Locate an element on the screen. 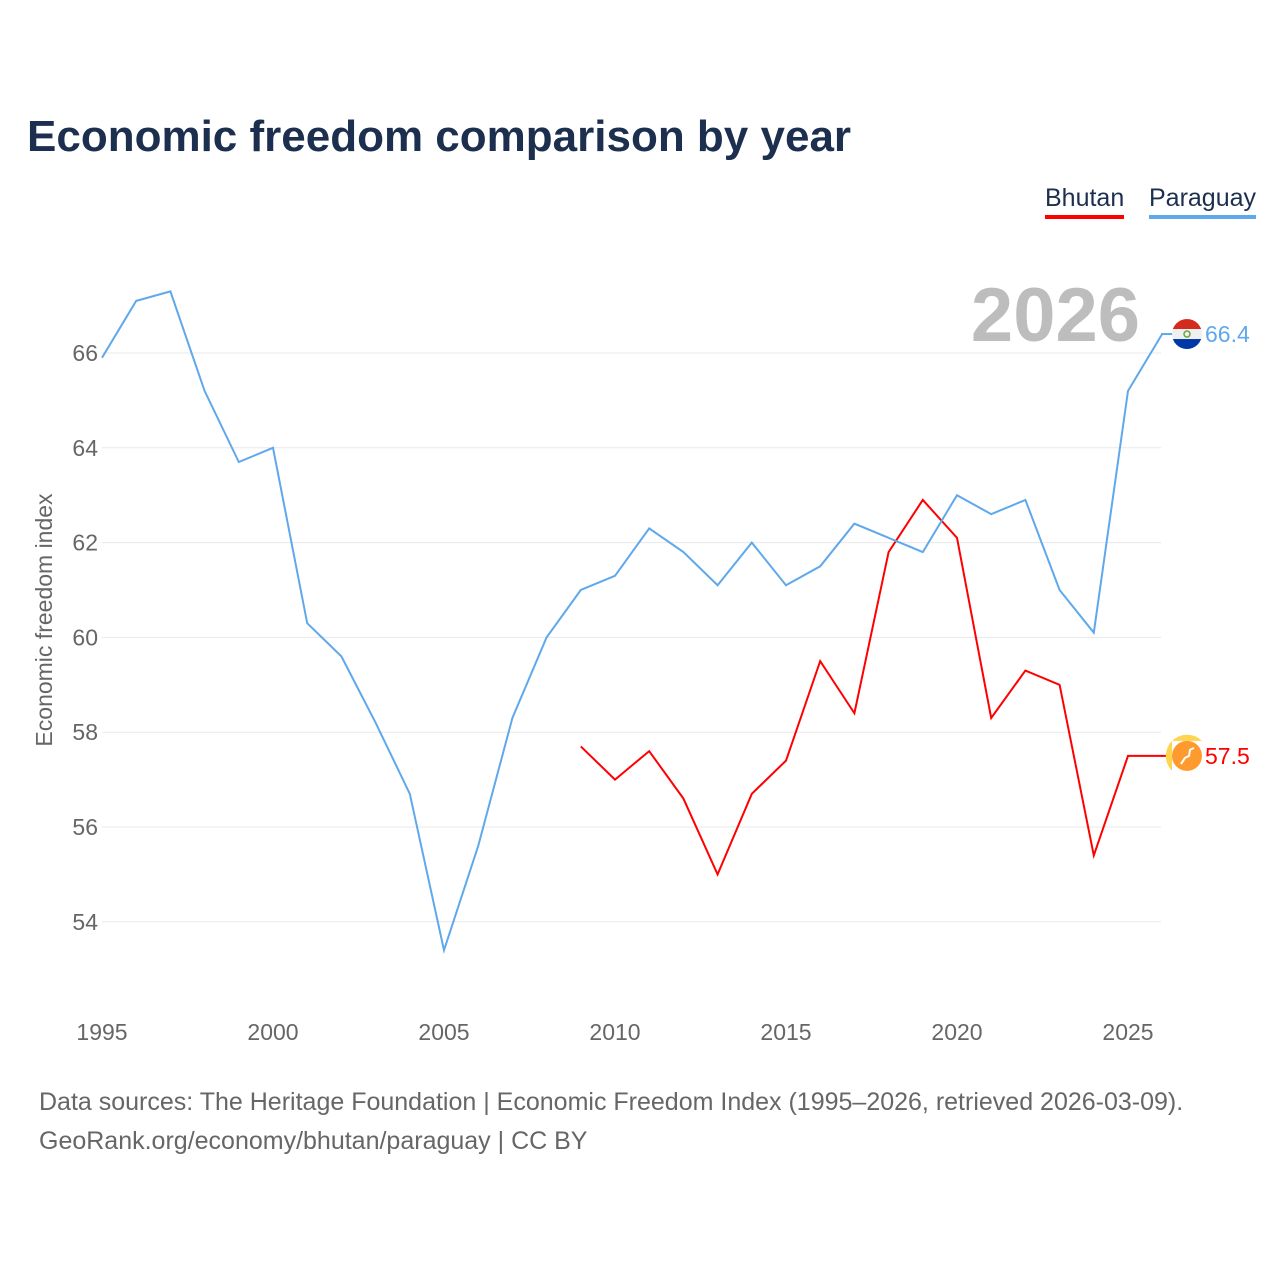 Image resolution: width=1280 pixels, height=1280 pixels. chart-title: Economic freedom comparison by year is located at coordinates (439, 136).